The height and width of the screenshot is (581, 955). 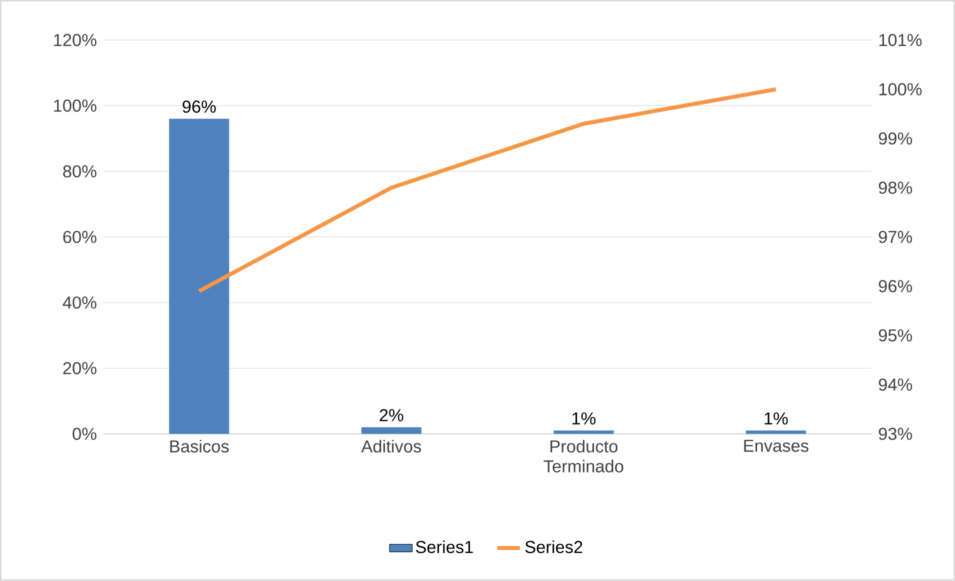 I want to click on legend-label: Series2, so click(x=553, y=547).